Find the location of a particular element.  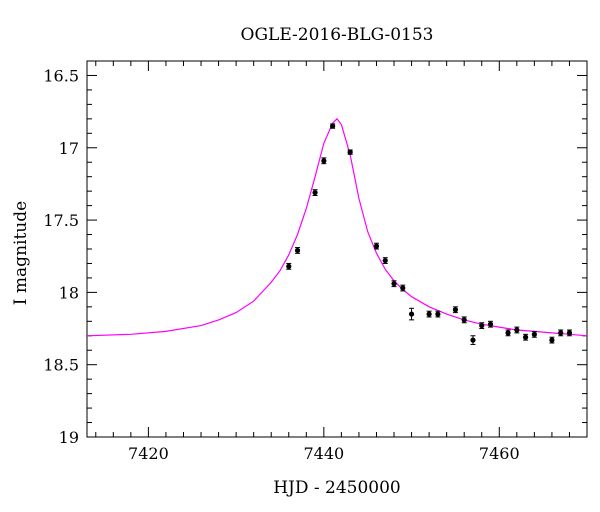

y-tick-label: 17.5 is located at coordinates (61, 220).